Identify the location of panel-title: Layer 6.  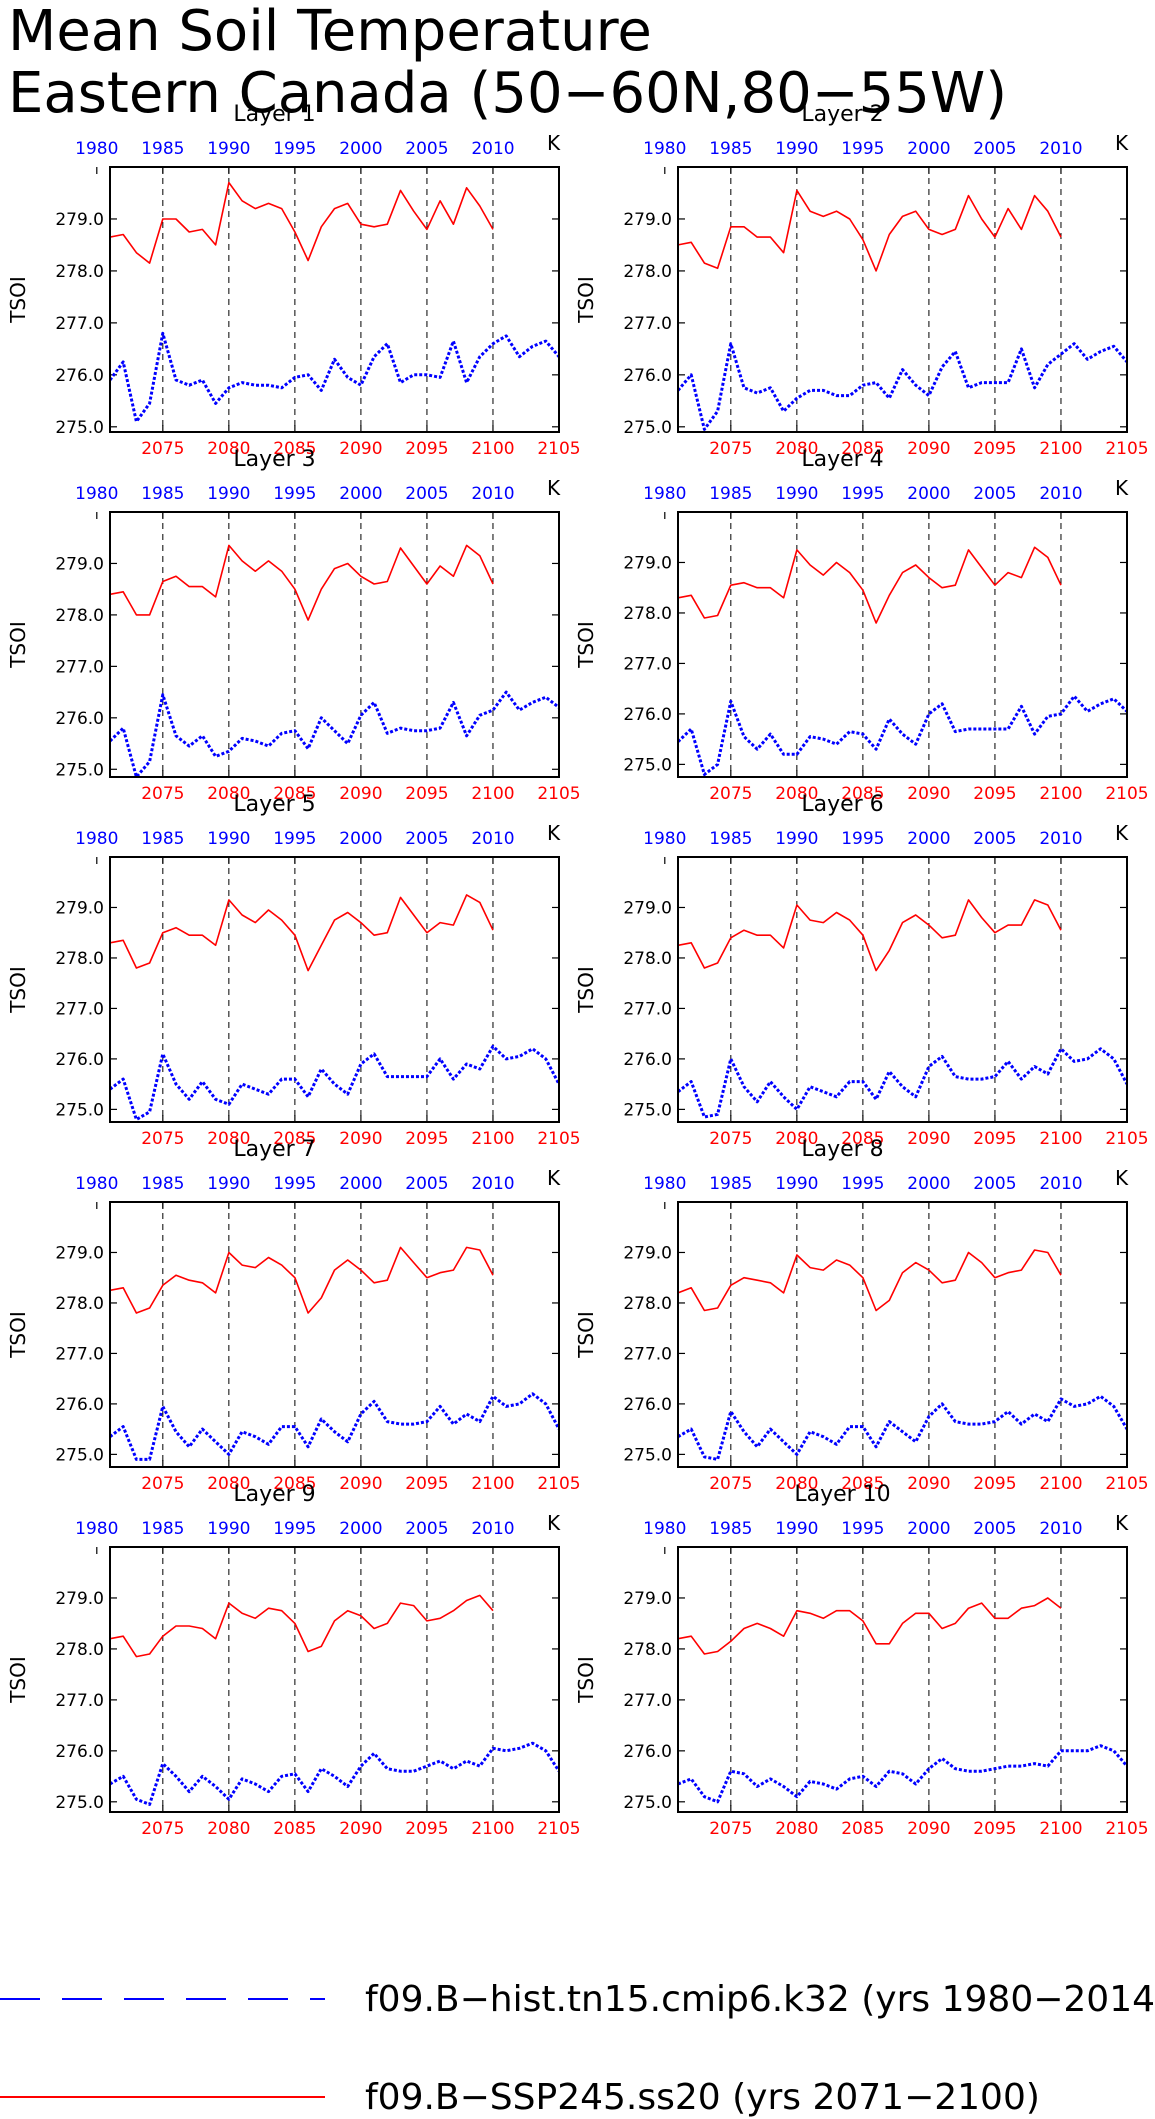
(842, 804).